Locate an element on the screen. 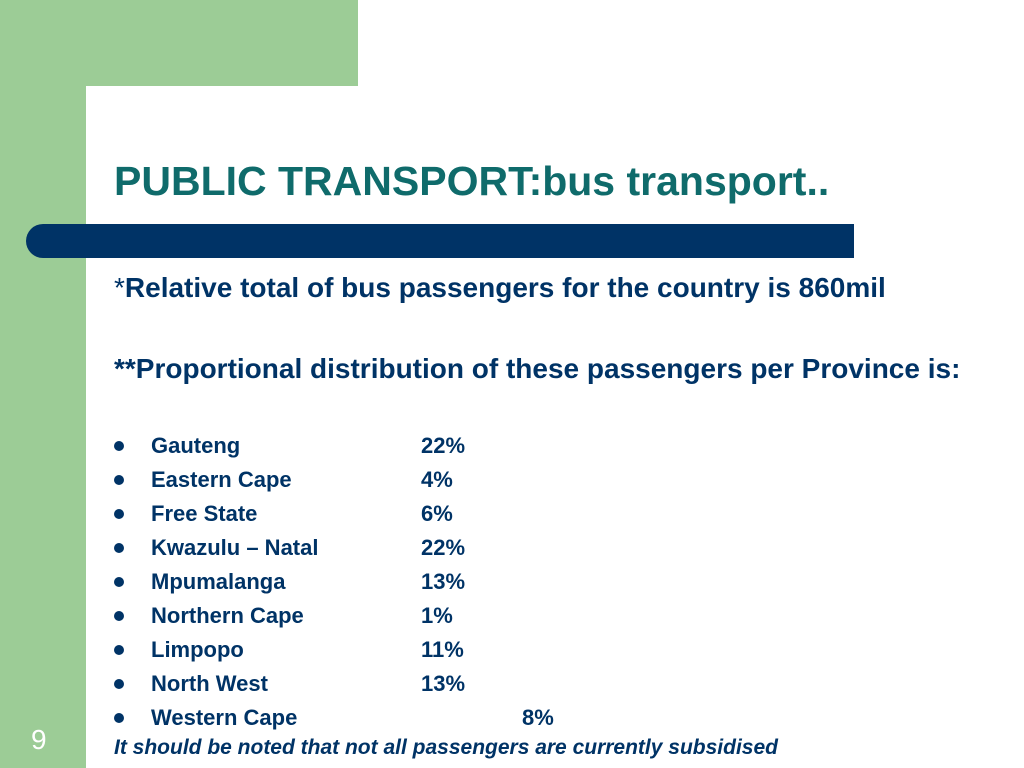 The height and width of the screenshot is (768, 1024). province-row-mpumalanga: Mpumalanga 13% is located at coordinates (464, 582).